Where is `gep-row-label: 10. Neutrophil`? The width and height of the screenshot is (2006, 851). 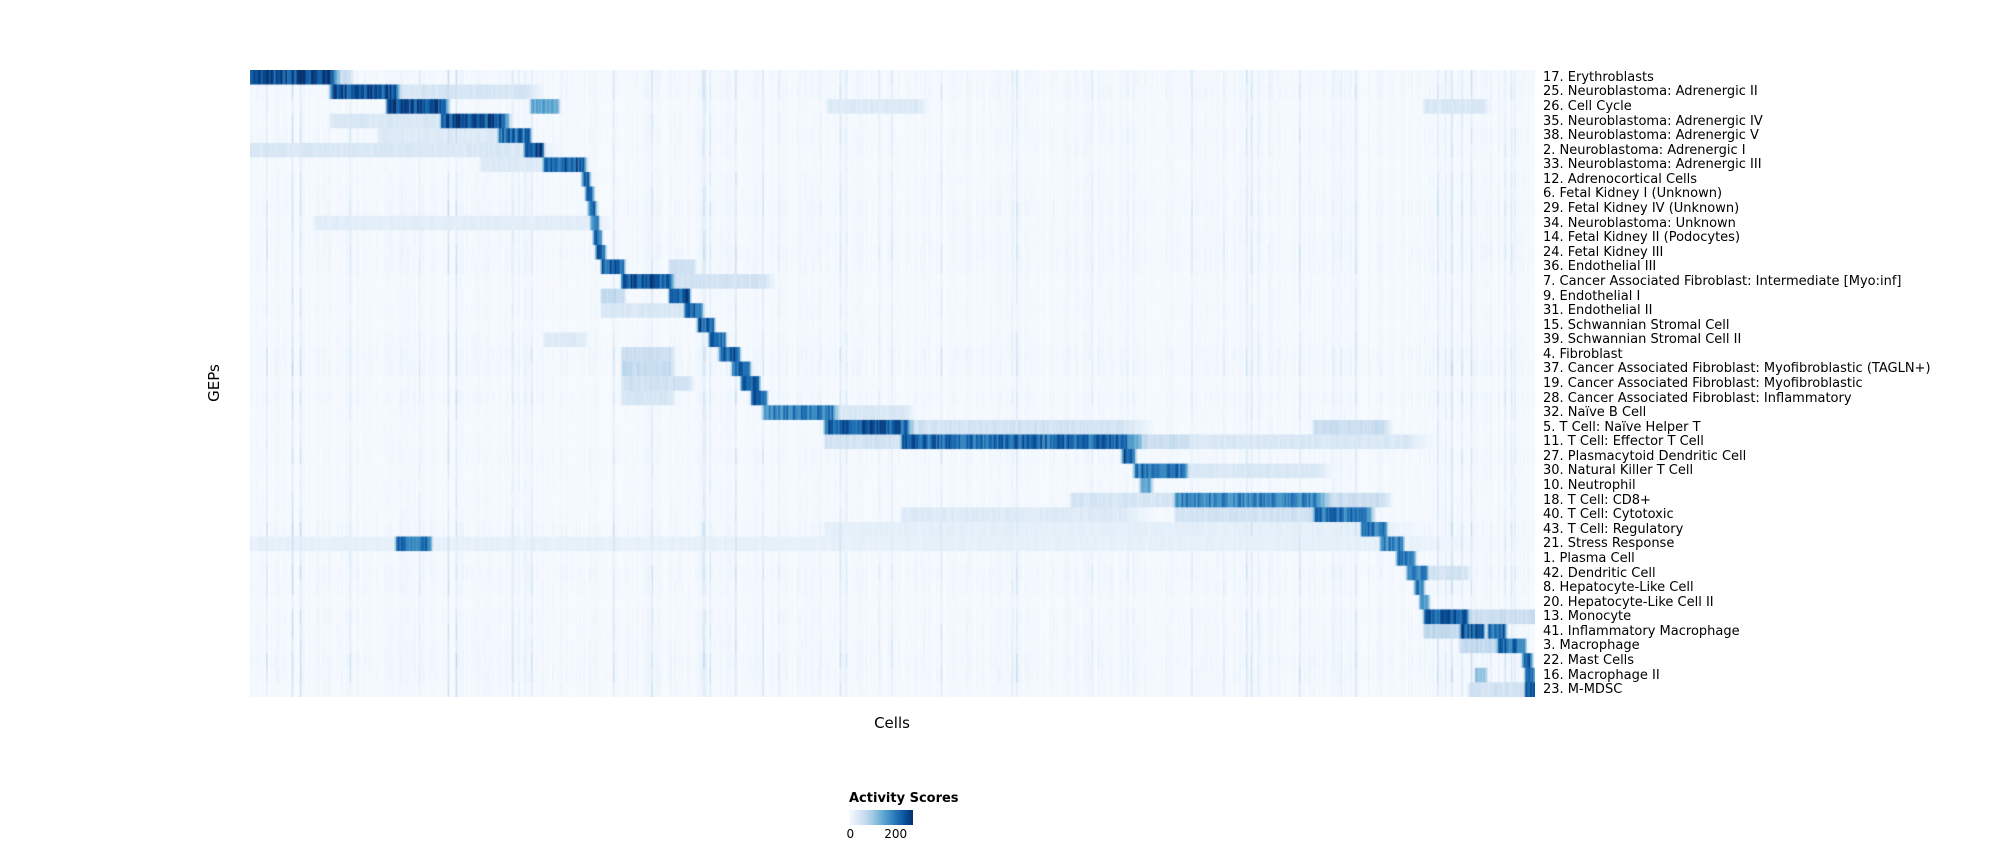 gep-row-label: 10. Neutrophil is located at coordinates (1589, 486).